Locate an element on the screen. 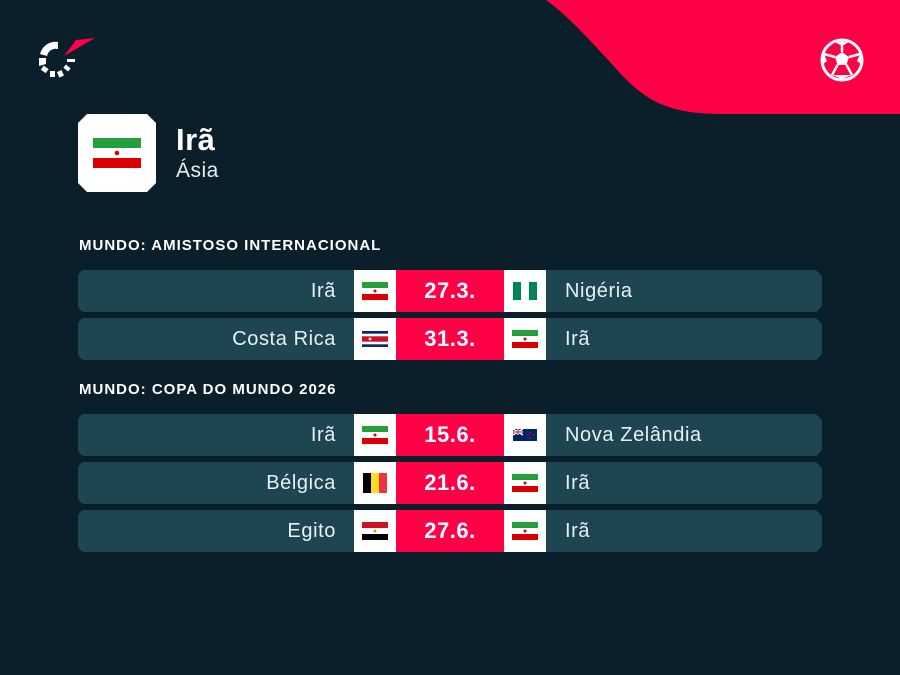  team-flag-box is located at coordinates (117, 153).